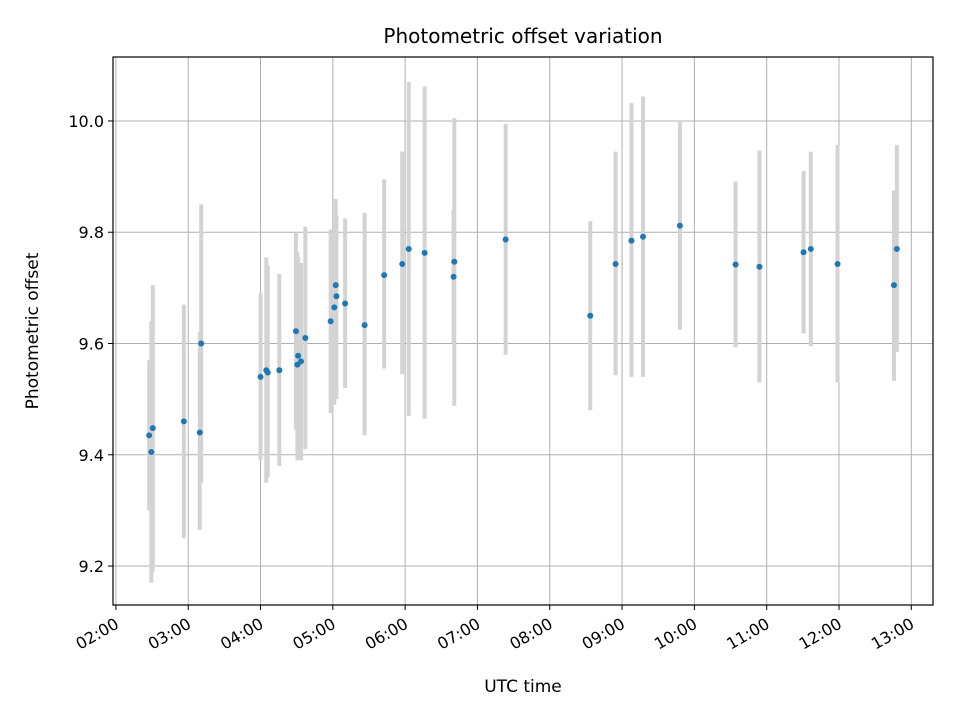  I want to click on y-tick-label: 9.4, so click(91, 455).